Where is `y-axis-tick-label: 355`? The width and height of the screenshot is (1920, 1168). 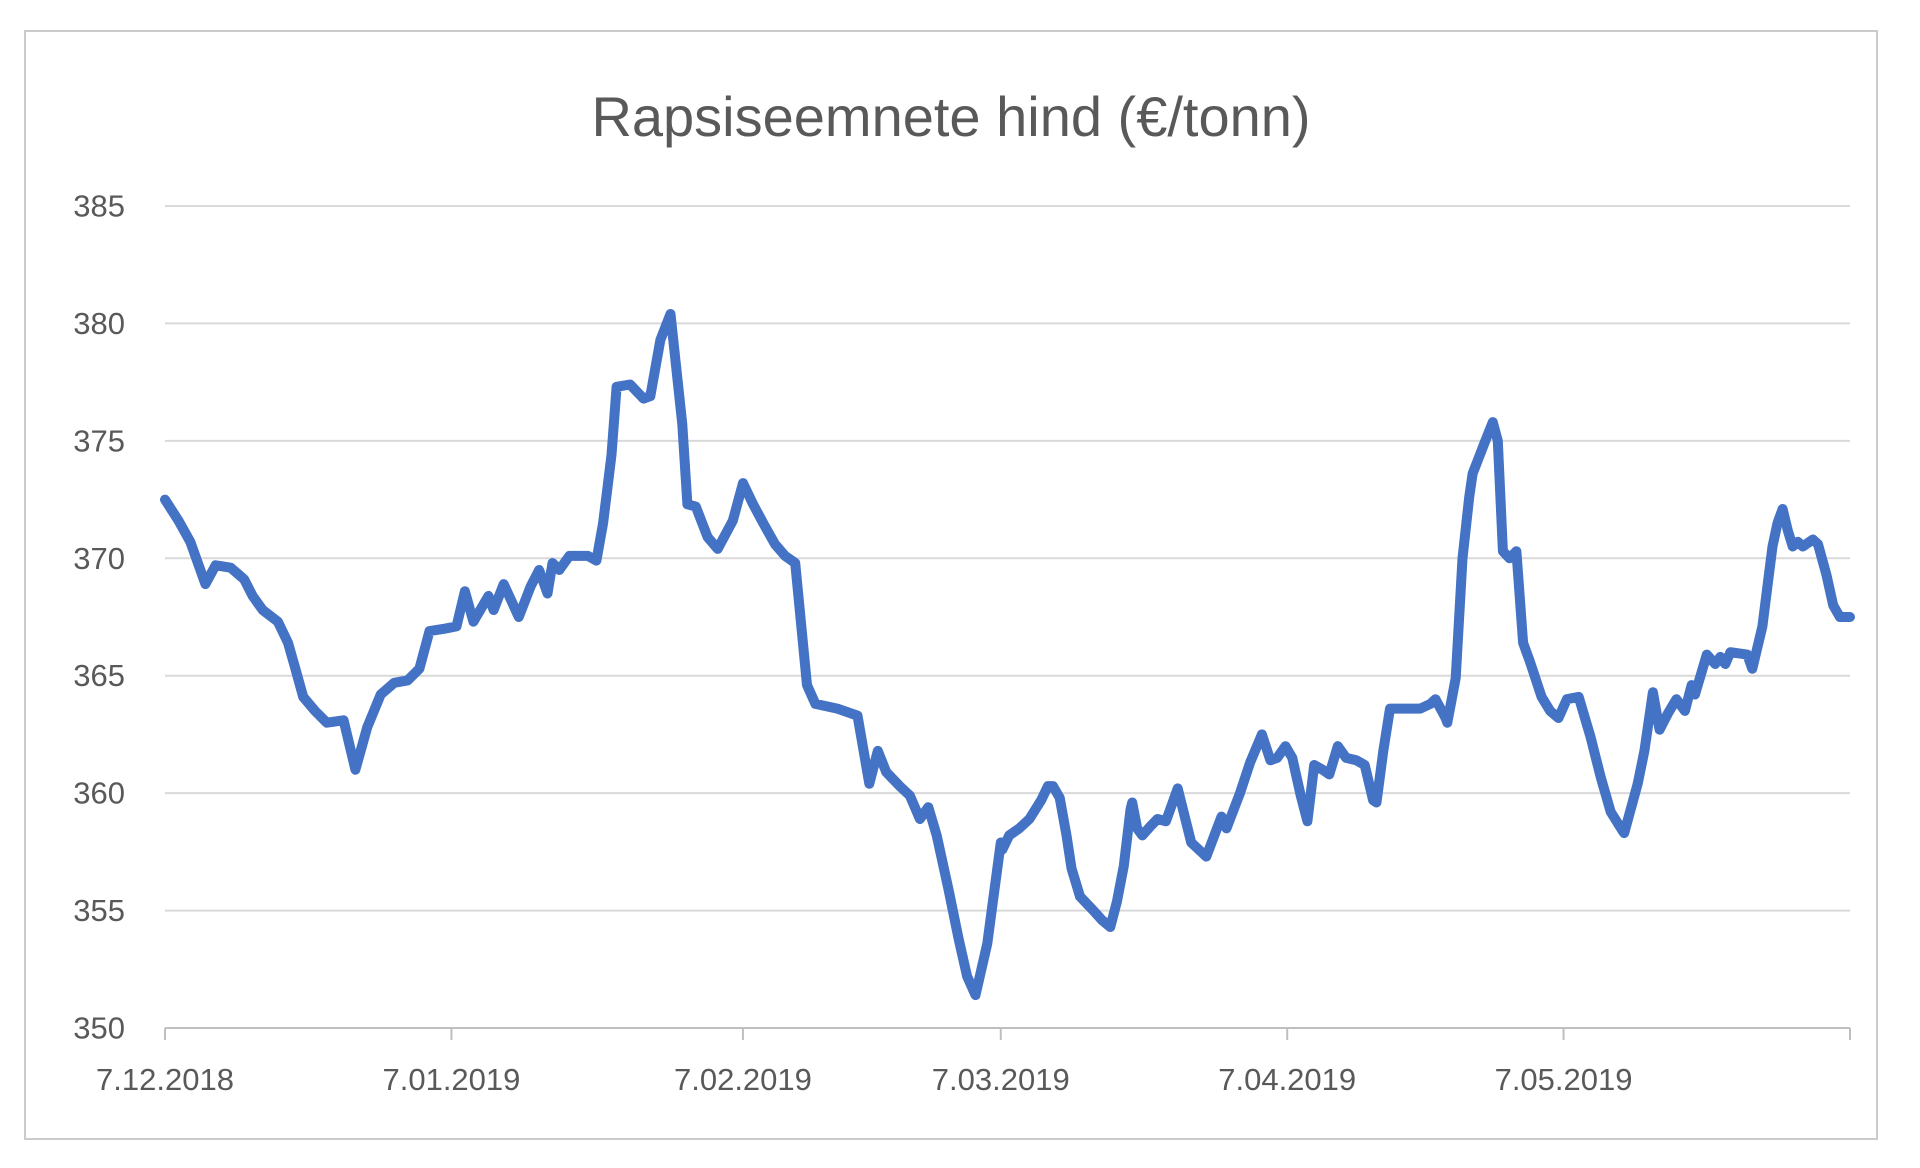
y-axis-tick-label: 355 is located at coordinates (99, 910).